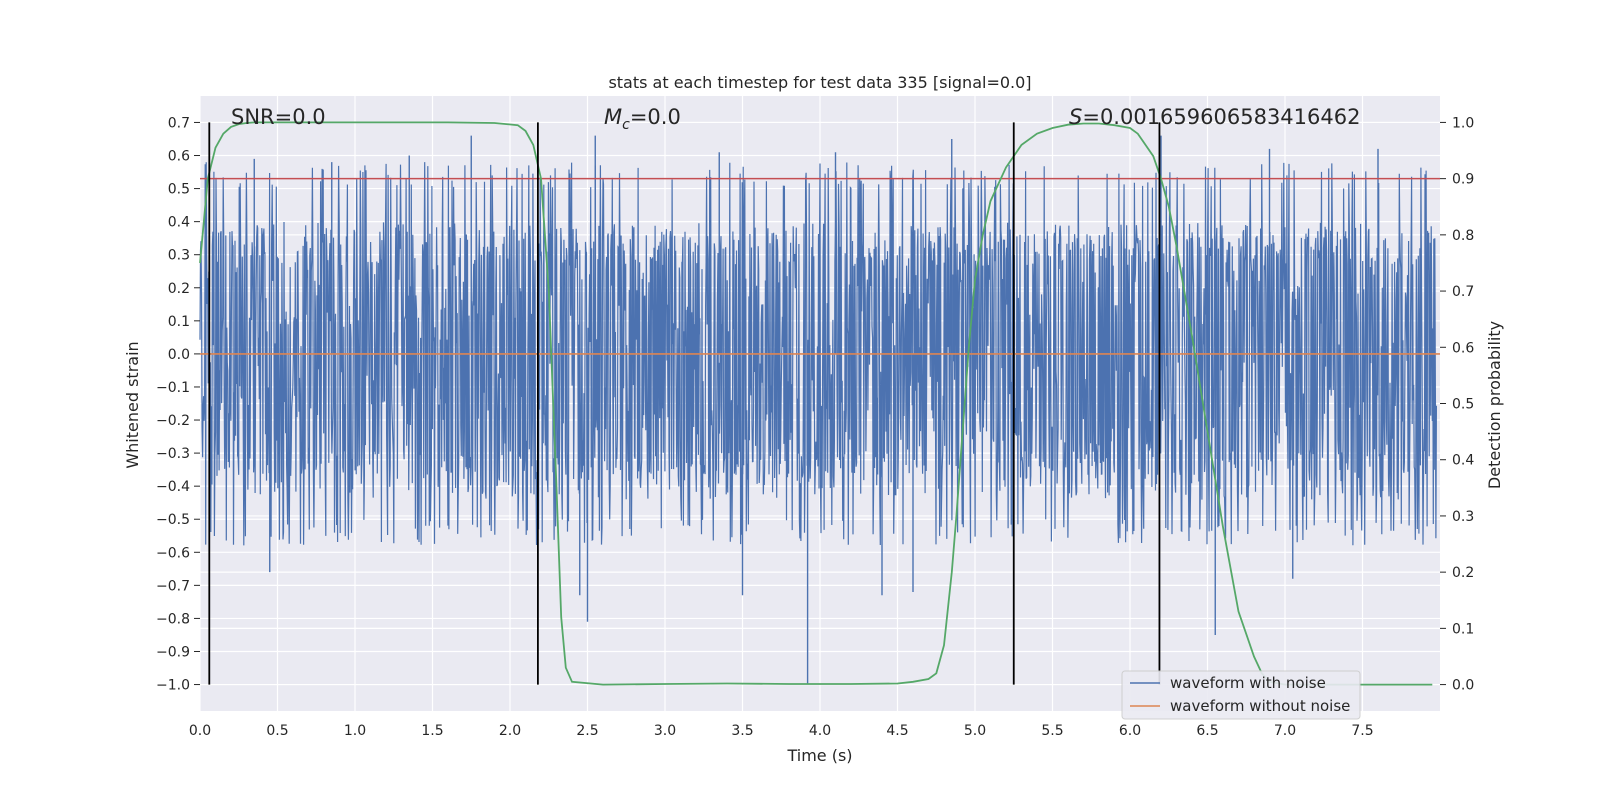  I want to click on y-right-tick-label: 0.6, so click(1463, 348).